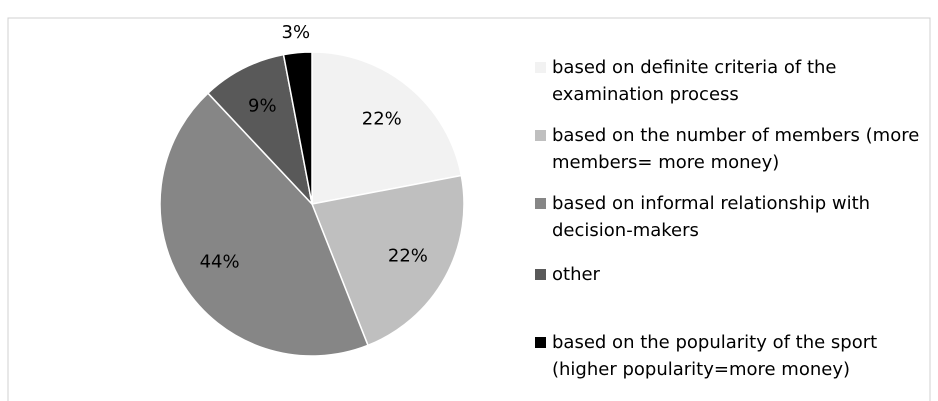 This screenshot has width=938, height=401. Describe the element at coordinates (665, 162) in the screenshot. I see `legend-line: members= more money)` at that location.